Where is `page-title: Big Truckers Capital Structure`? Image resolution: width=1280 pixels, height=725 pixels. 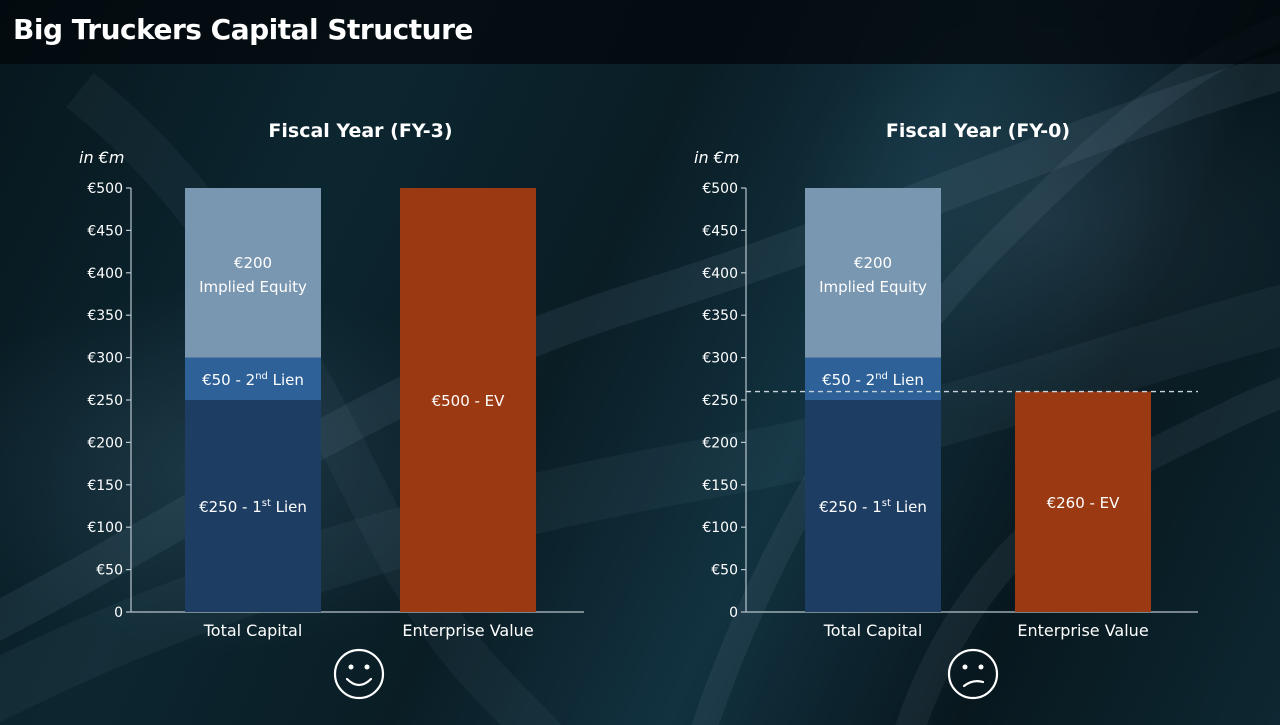
page-title: Big Truckers Capital Structure is located at coordinates (243, 29).